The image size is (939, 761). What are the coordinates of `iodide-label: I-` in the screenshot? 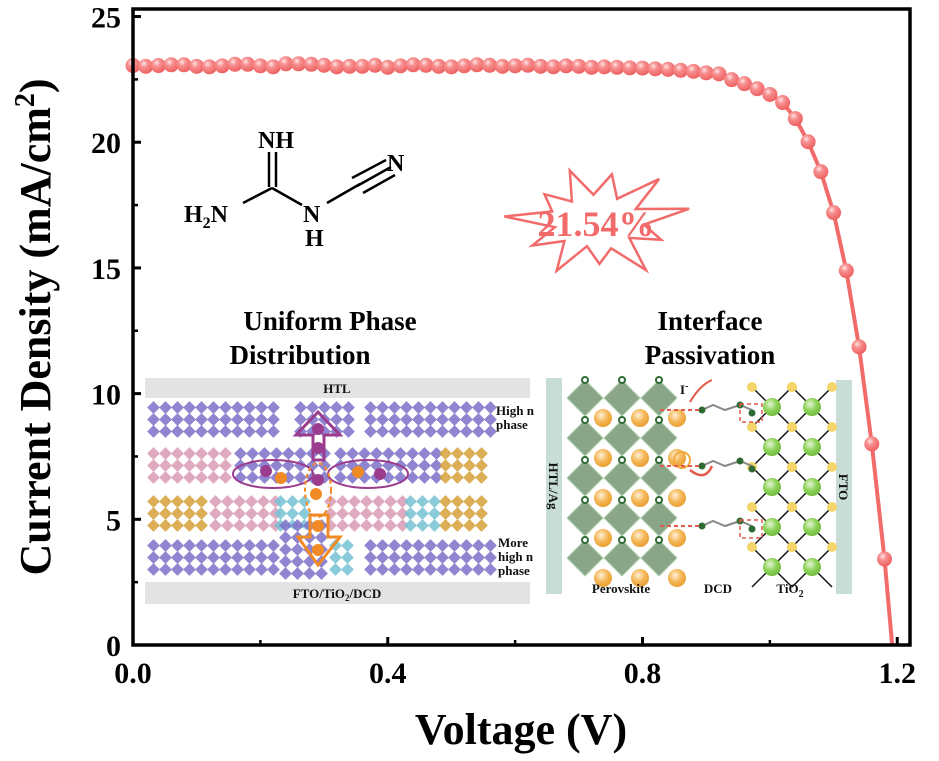 It's located at (684, 389).